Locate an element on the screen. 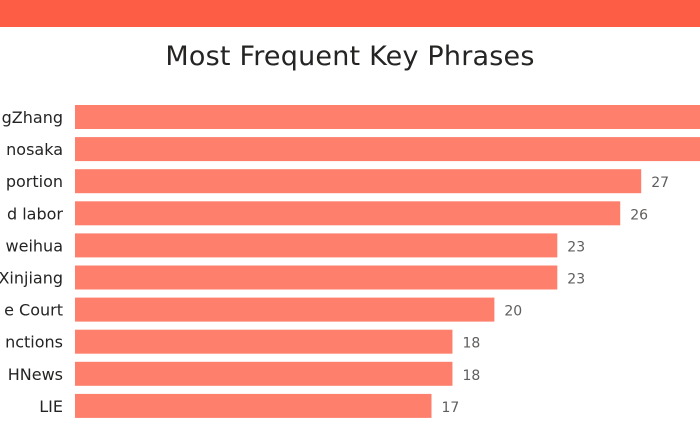 The width and height of the screenshot is (700, 429). category-label-4: weihua is located at coordinates (34, 245).